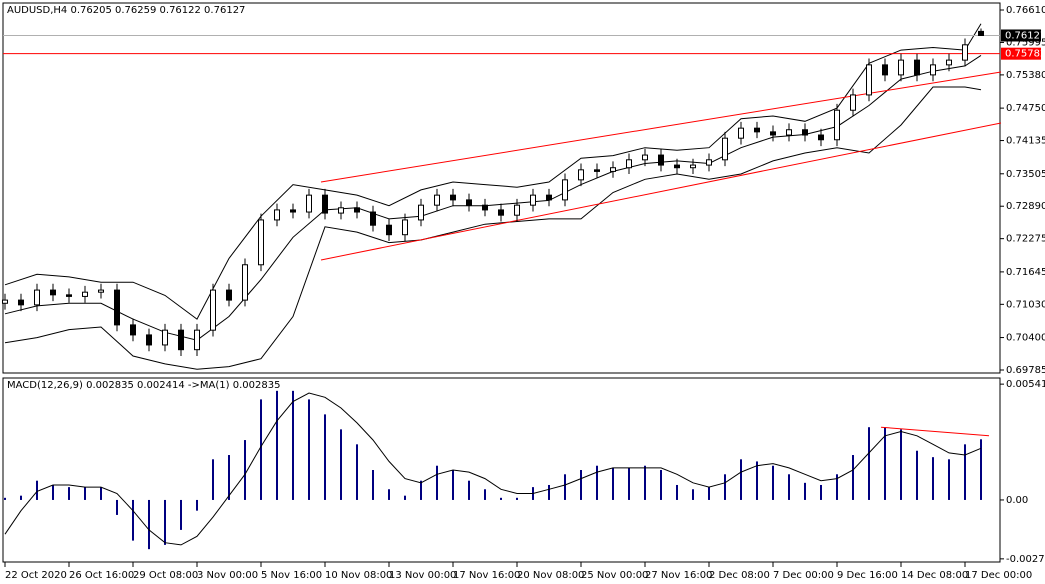 This screenshot has width=1045, height=584. I want to click on x-tick-label: 29 Oct 08:00, so click(165, 575).